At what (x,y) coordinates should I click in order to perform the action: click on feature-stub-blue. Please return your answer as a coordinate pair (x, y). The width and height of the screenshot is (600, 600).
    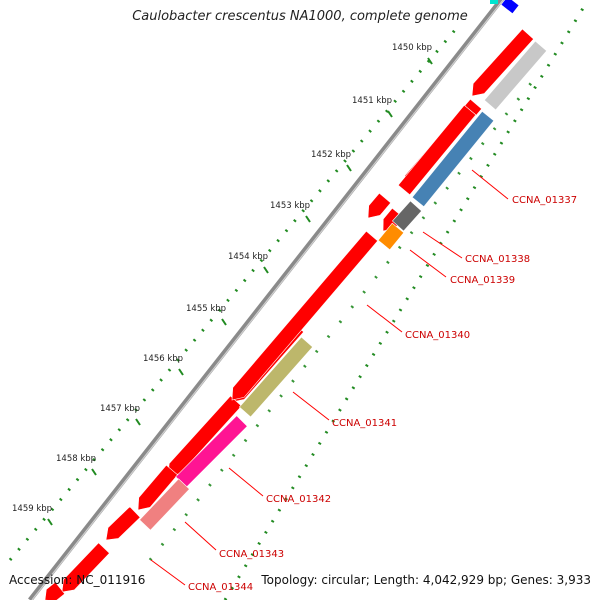
    Looking at the image, I should click on (510, 7).